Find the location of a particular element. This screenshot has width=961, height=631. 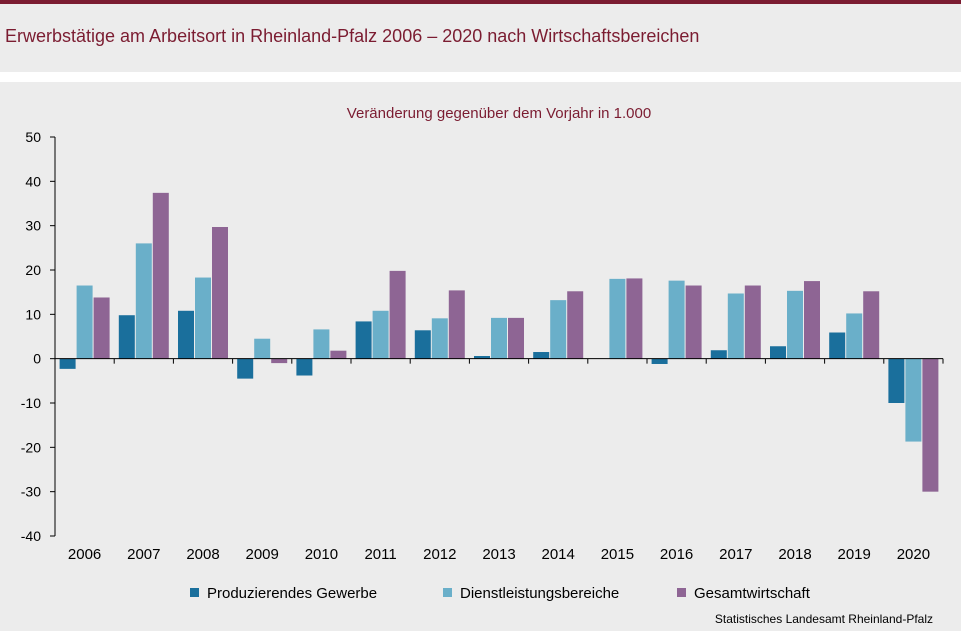

x-tick-label: 2020 is located at coordinates (913, 554).